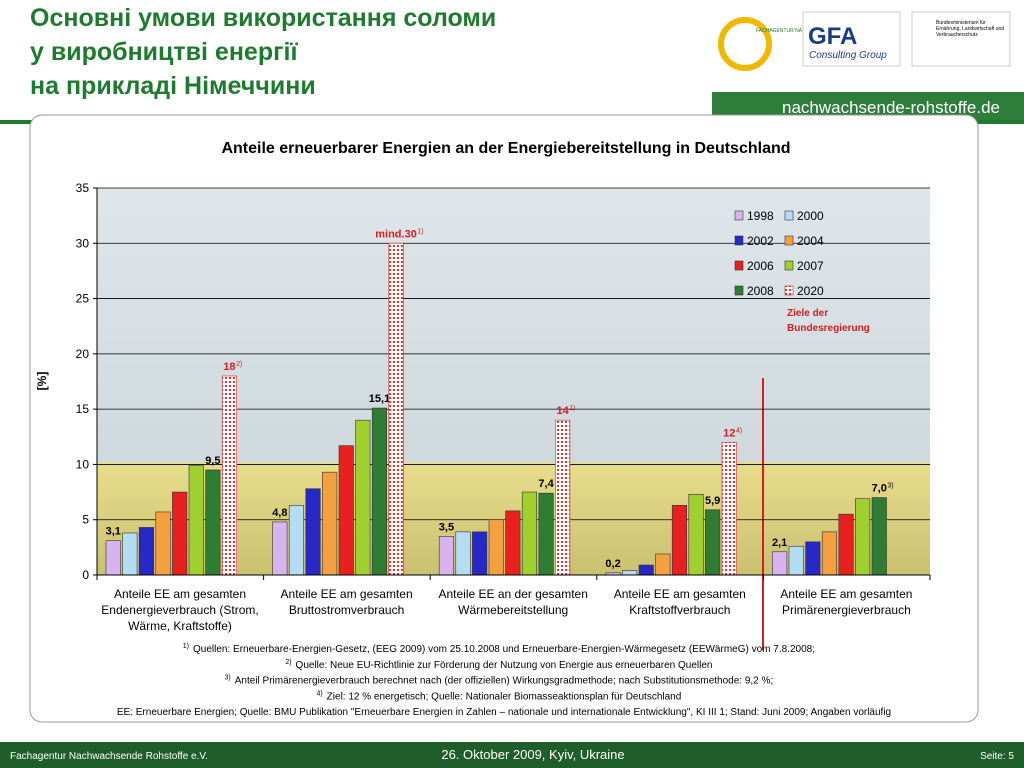 The height and width of the screenshot is (768, 1024). Describe the element at coordinates (173, 86) in the screenshot. I see `slide-title: на прикладі Німеччини` at that location.